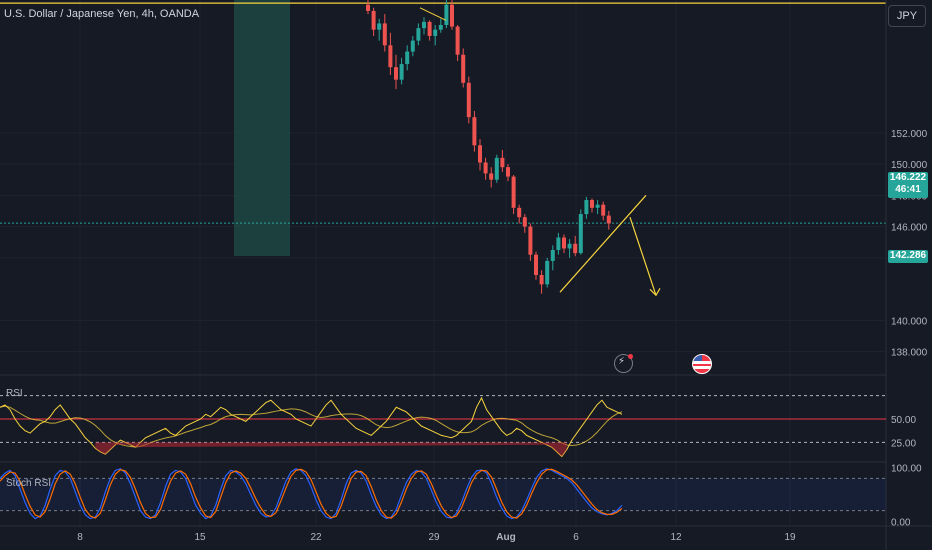 The image size is (932, 550). I want to click on rsi-tick-label: 25.00, so click(903, 443).